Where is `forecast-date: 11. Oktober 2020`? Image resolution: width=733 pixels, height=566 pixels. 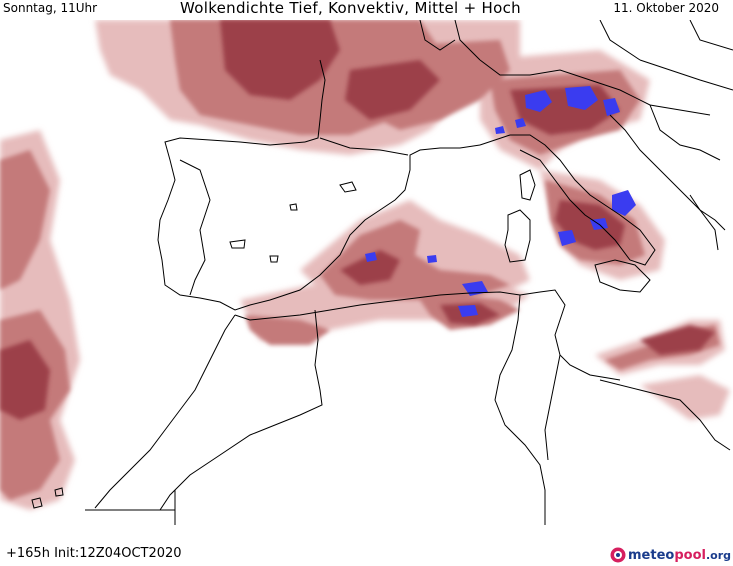 forecast-date: 11. Oktober 2020 is located at coordinates (666, 8).